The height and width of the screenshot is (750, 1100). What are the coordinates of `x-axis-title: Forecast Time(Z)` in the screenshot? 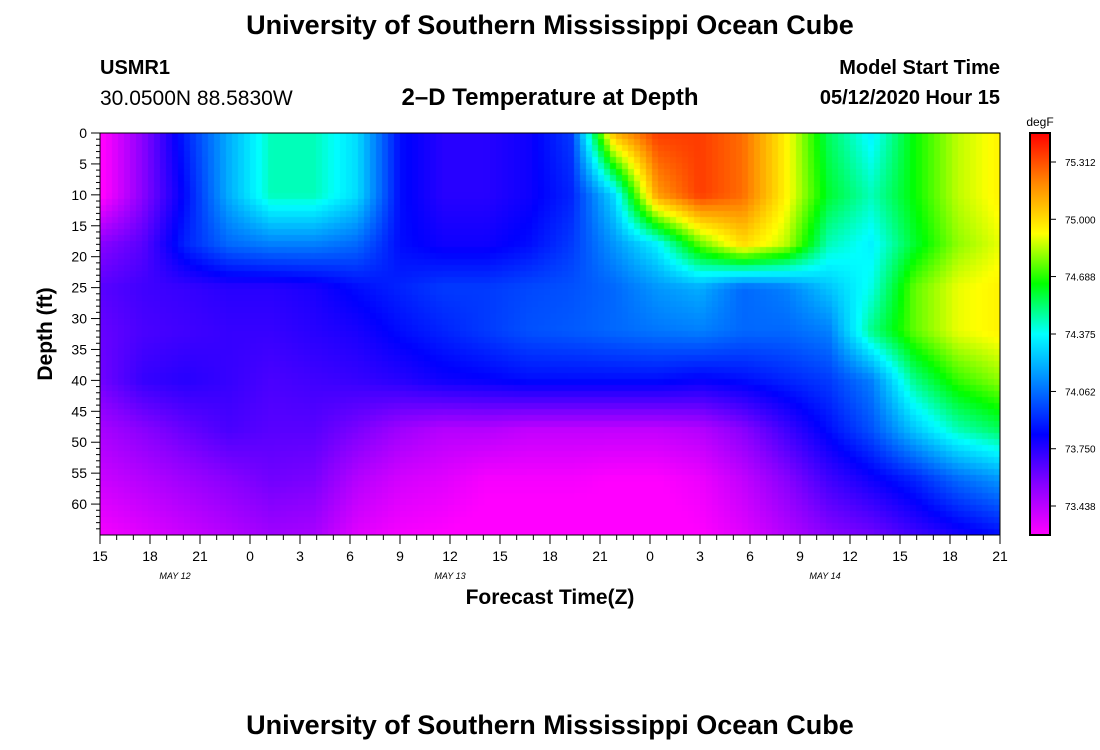 It's located at (550, 597).